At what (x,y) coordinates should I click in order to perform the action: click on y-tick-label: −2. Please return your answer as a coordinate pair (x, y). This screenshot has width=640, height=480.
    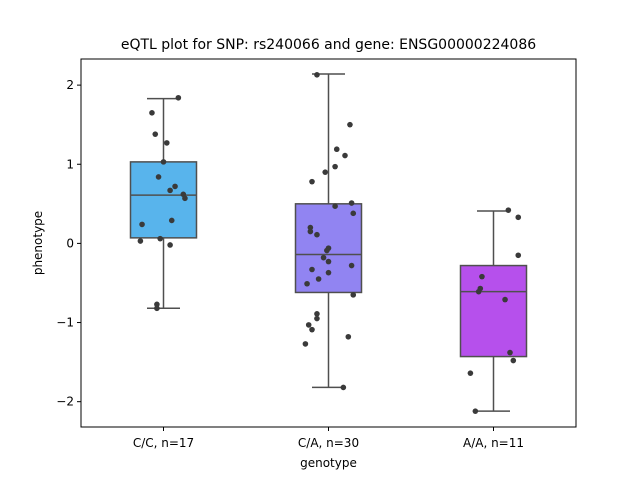
    Looking at the image, I should click on (65, 402).